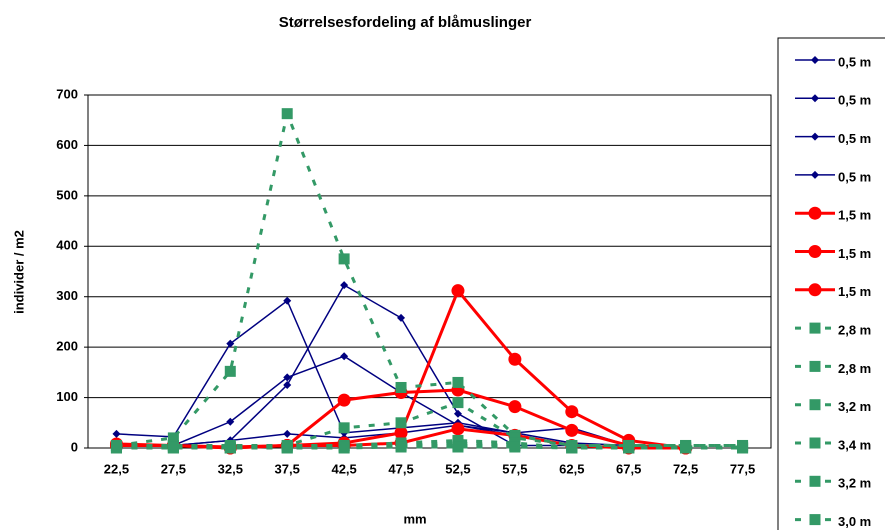 The image size is (885, 530). Describe the element at coordinates (831, 283) in the screenshot. I see `legend-box` at that location.